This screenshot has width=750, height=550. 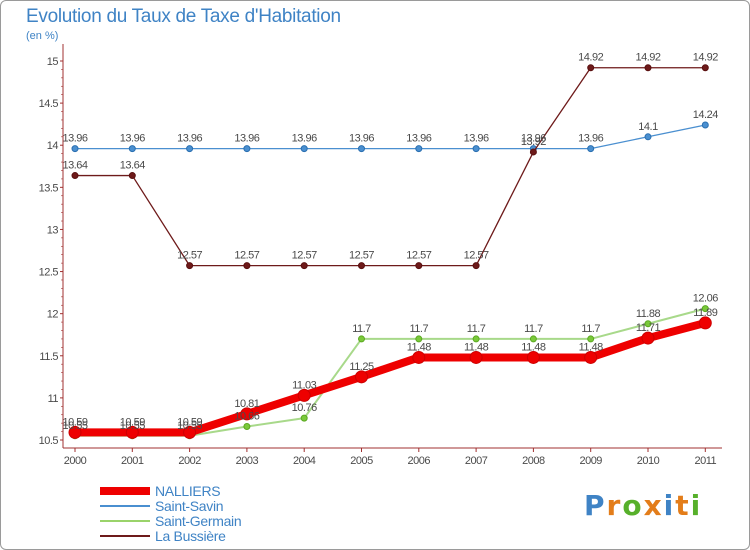 I want to click on point-nalliers-2006, so click(x=419, y=357).